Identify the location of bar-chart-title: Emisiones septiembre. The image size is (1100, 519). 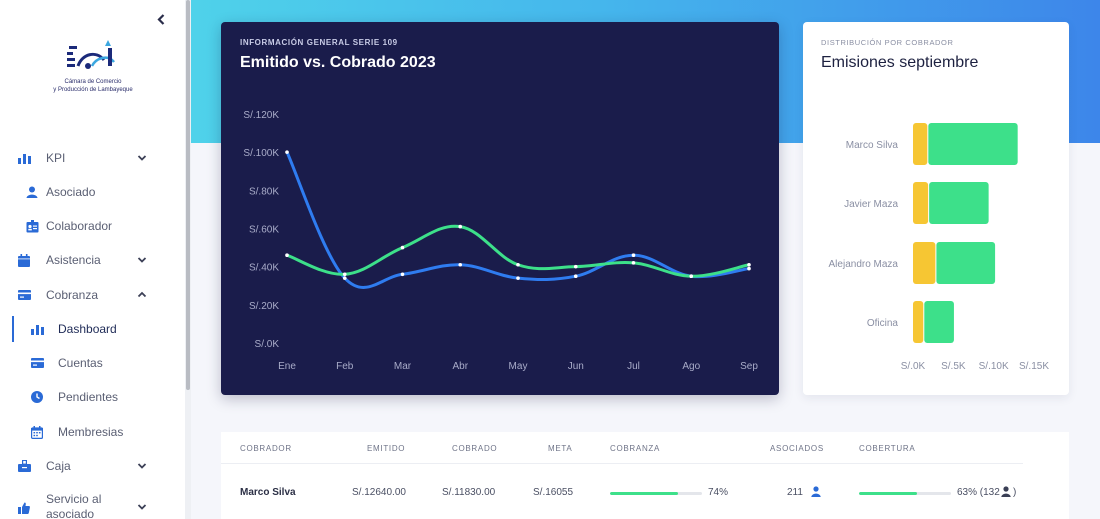
(900, 62).